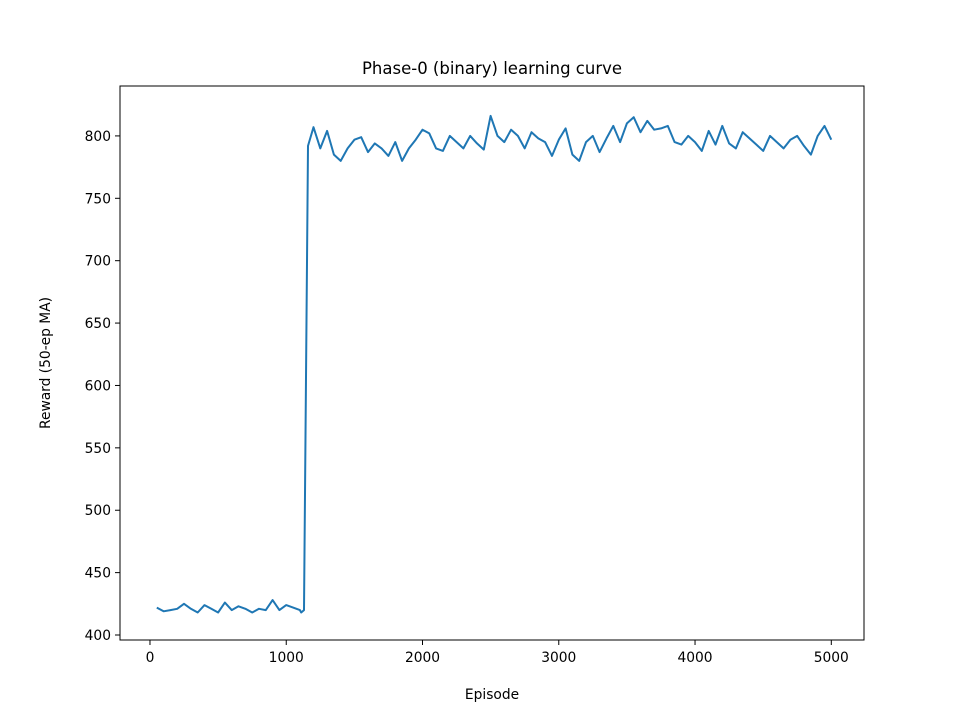 This screenshot has height=720, width=960. I want to click on x-tick-label: 3000, so click(558, 658).